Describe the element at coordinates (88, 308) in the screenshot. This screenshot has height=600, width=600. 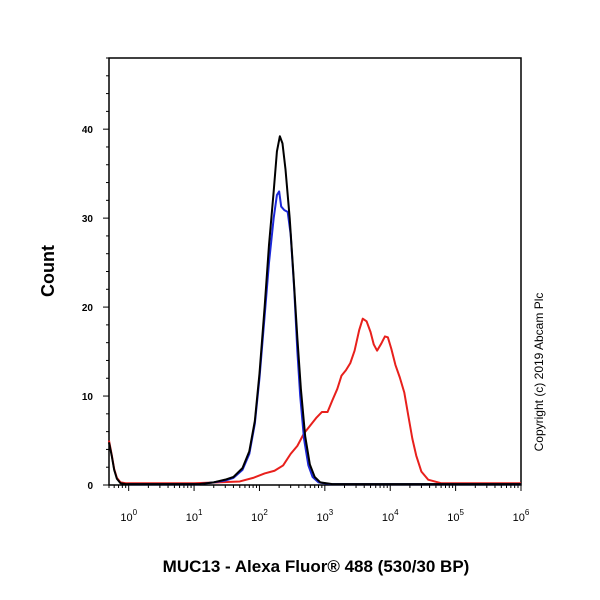
I see `y-tick-label: 20` at that location.